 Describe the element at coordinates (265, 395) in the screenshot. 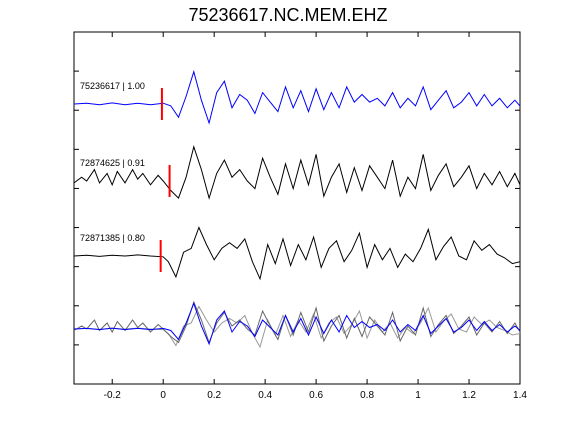

I see `x-tick-label: 0.4` at that location.